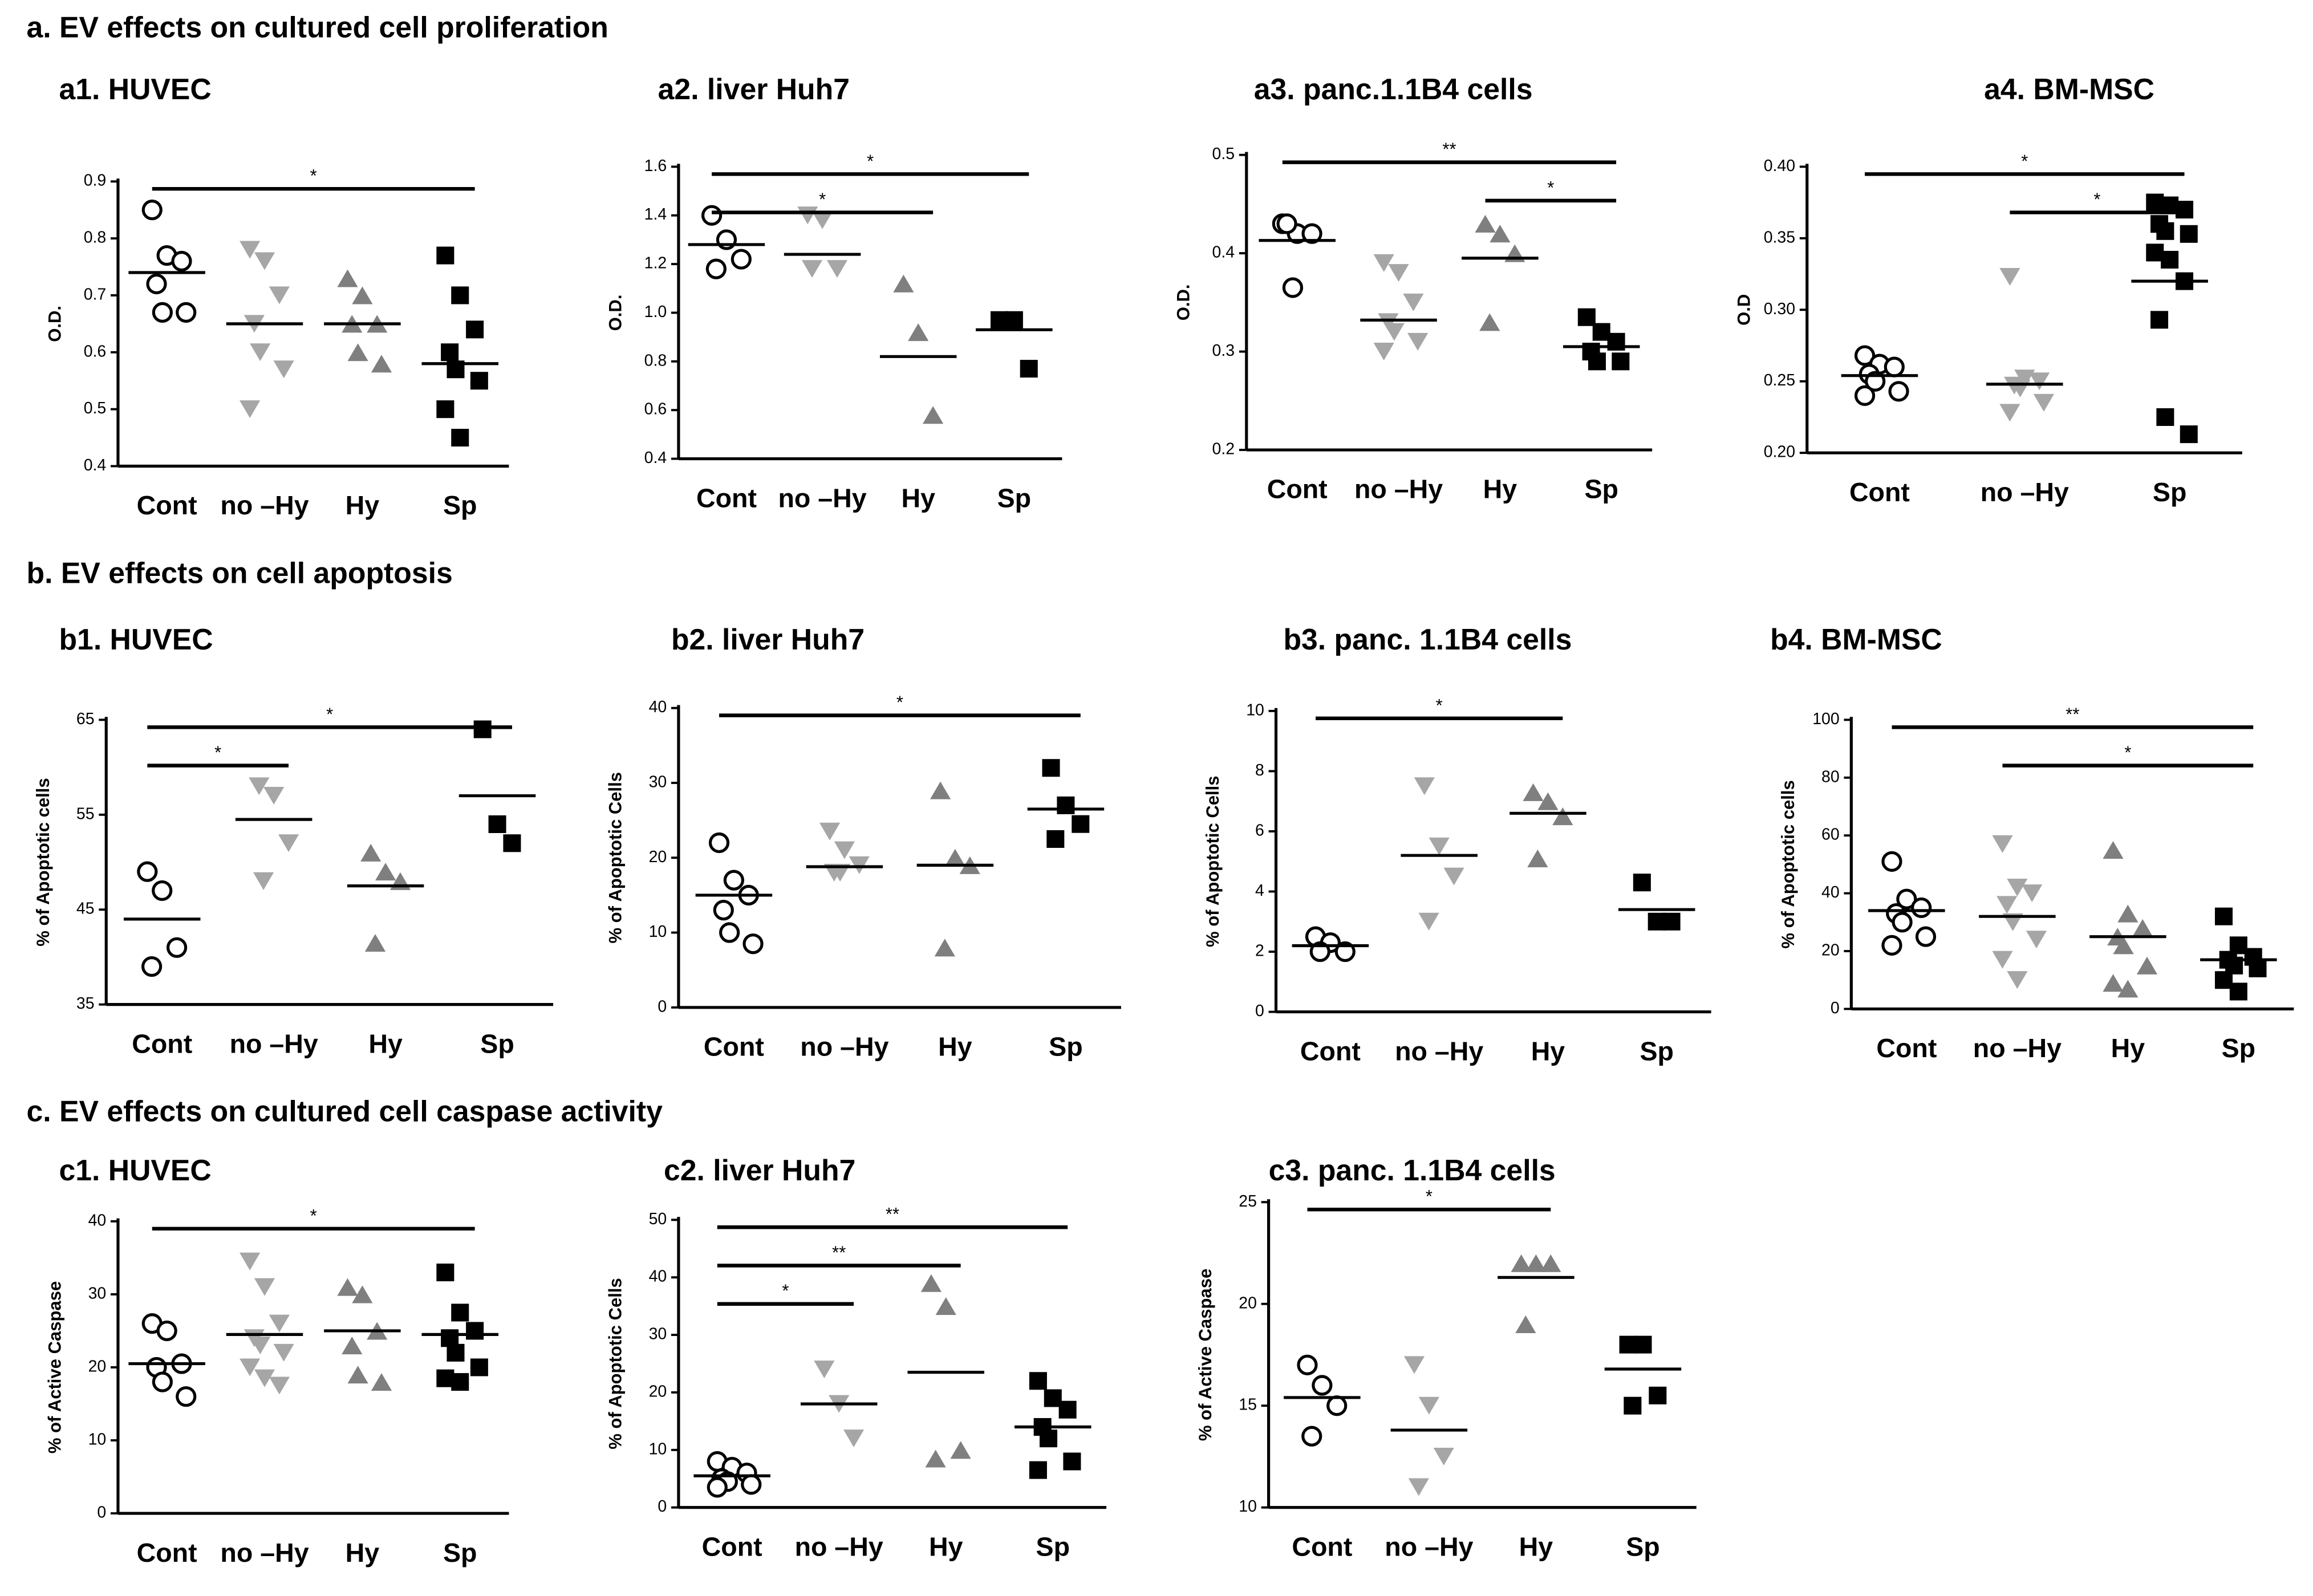 The height and width of the screenshot is (1596, 2313). Describe the element at coordinates (2128, 1048) in the screenshot. I see `x-tick-label: Hy` at that location.